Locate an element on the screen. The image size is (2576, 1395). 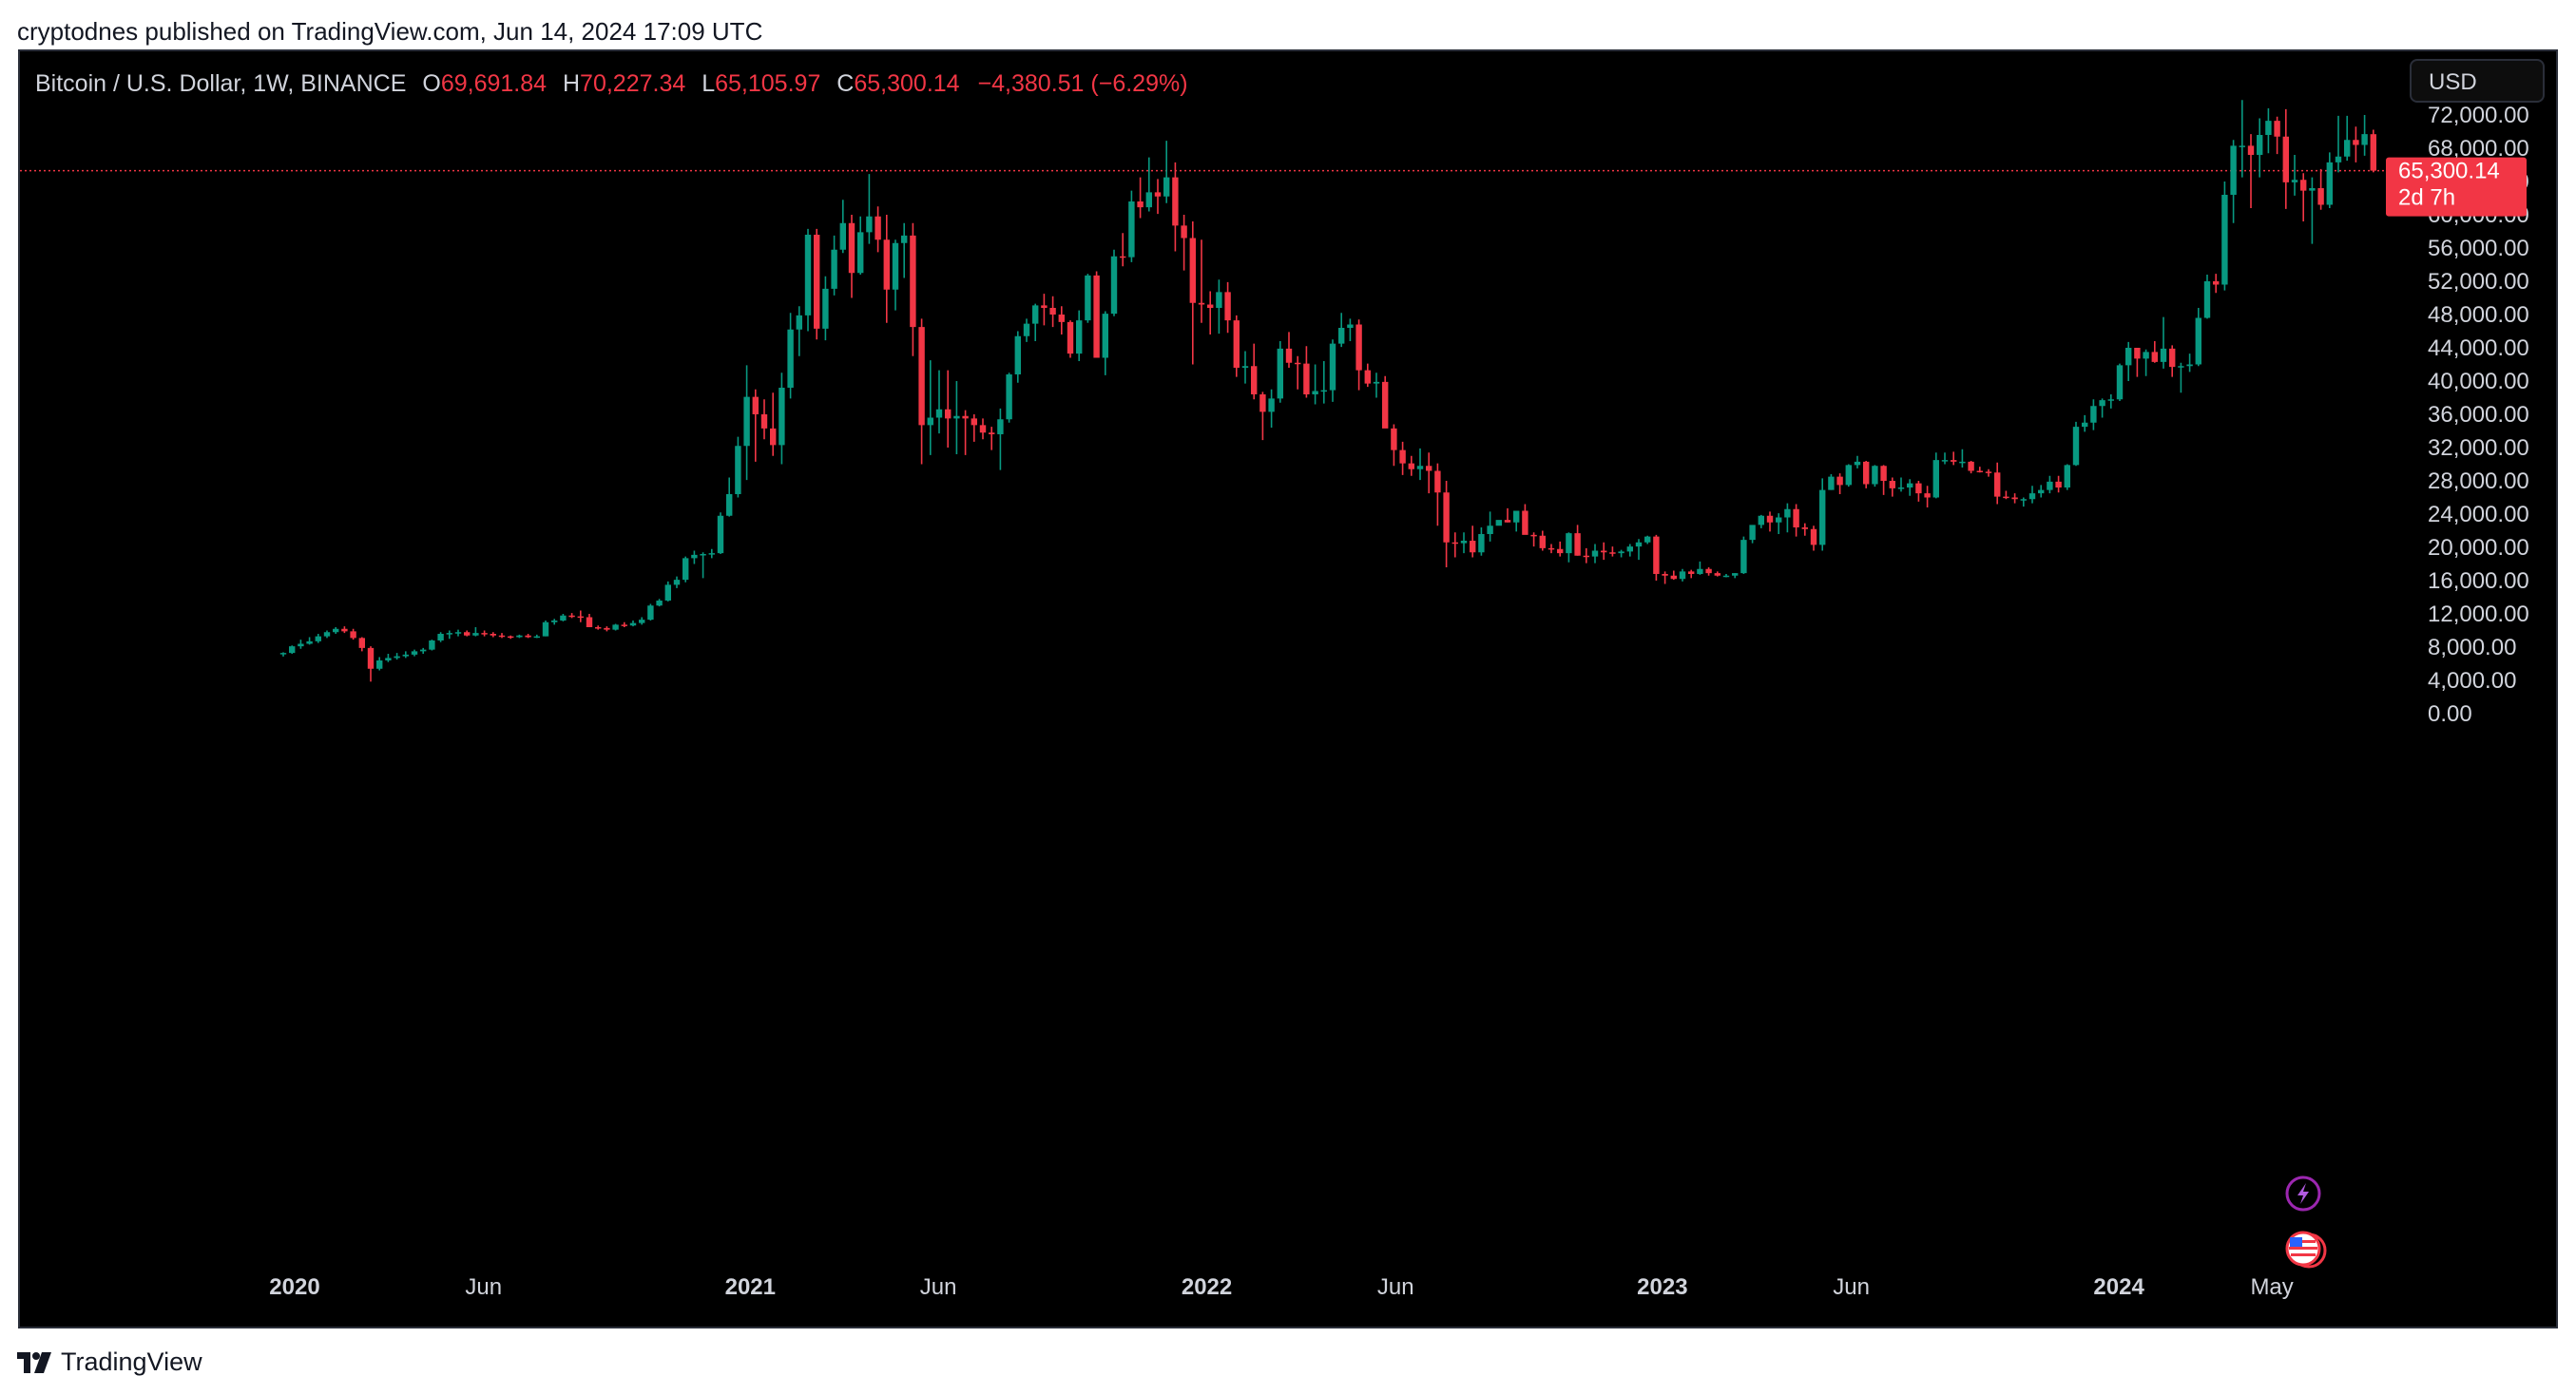
high-value: 70,227.34 is located at coordinates (633, 83).